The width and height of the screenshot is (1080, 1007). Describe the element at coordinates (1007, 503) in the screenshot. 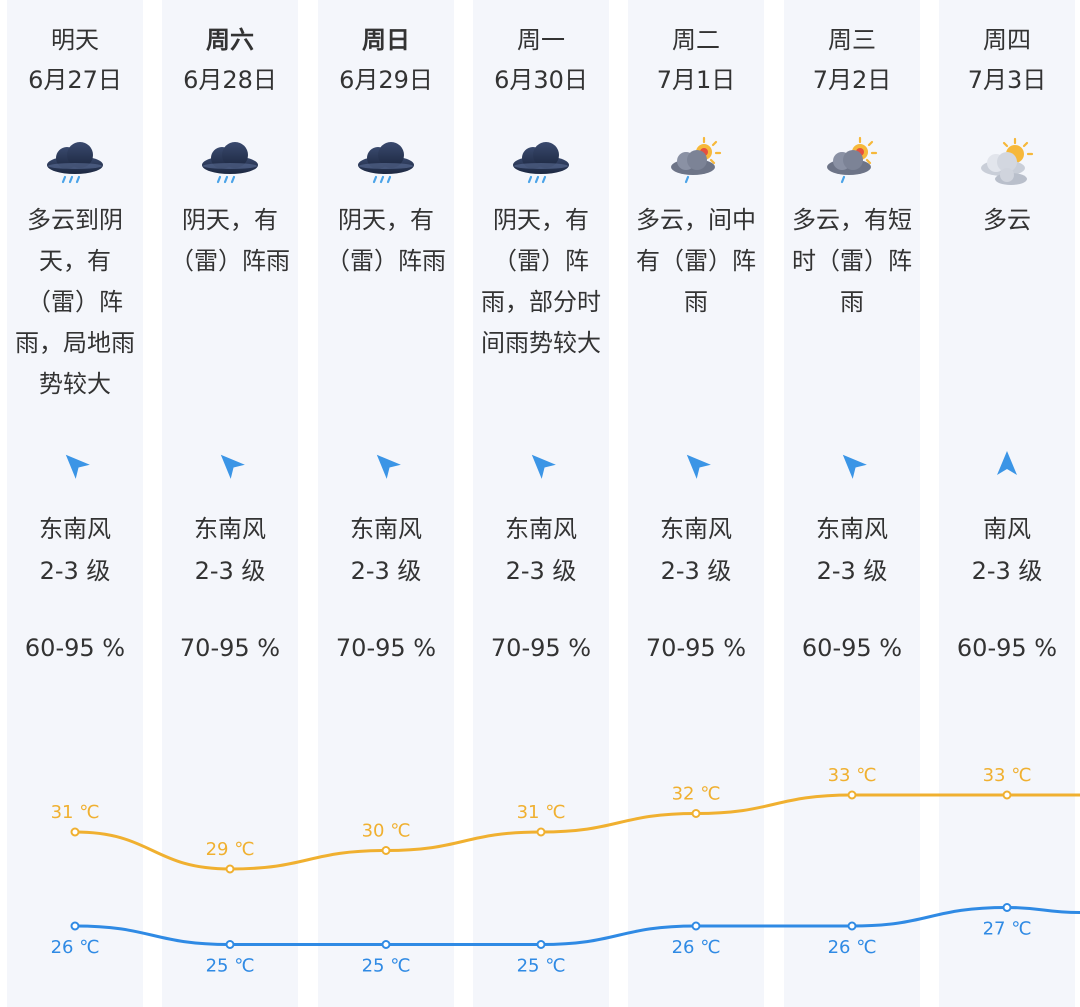

I see `forecast-day-column: 周四 7月3日 多云 南风 2-3 级 60-95 %` at that location.